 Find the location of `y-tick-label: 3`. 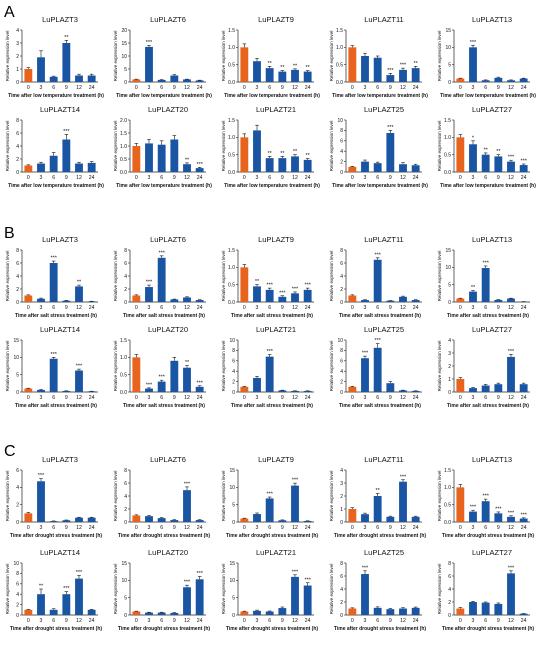

y-tick-label: 3 is located at coordinates (341, 484).